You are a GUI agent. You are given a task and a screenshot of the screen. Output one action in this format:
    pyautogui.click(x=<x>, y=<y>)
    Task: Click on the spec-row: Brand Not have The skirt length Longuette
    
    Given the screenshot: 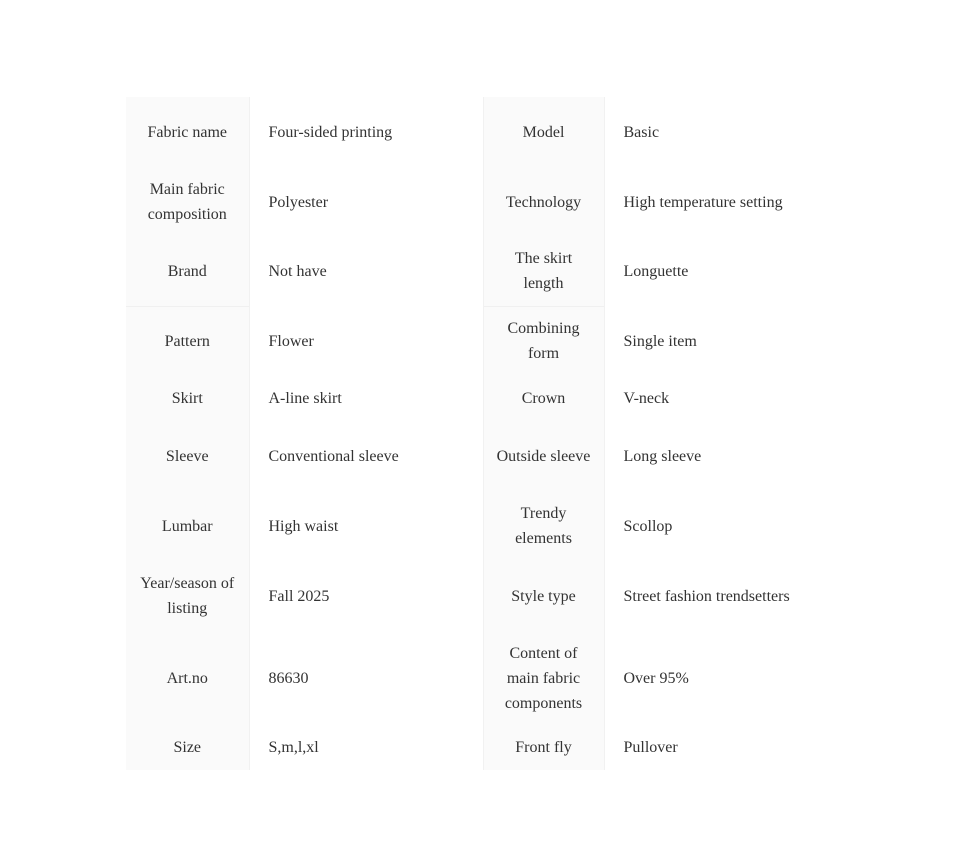 What is the action you would take?
    pyautogui.click(x=483, y=271)
    